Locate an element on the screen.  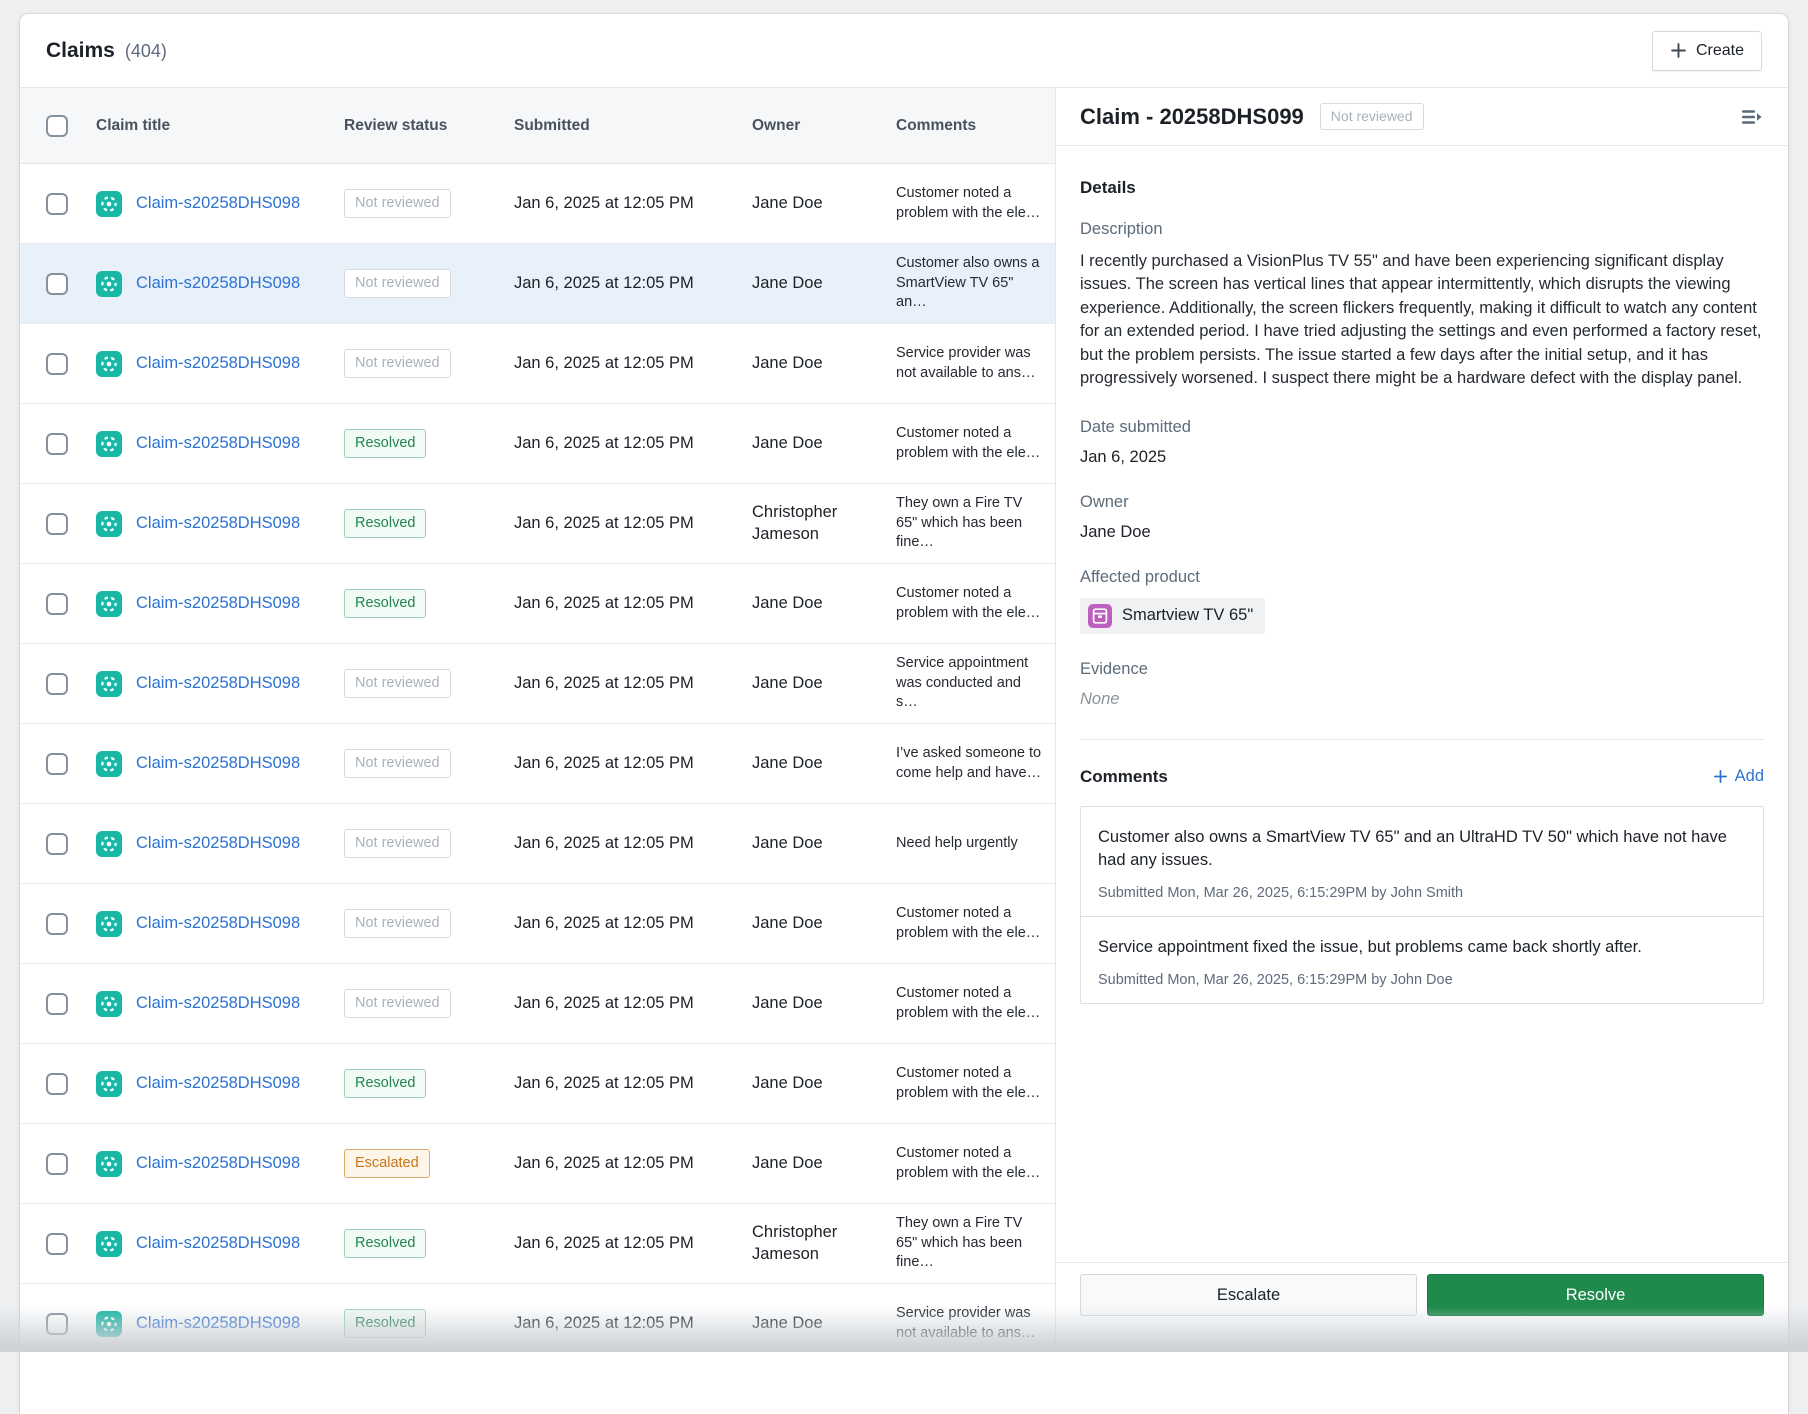
affected-product-name: Smartview TV 65" is located at coordinates (1187, 615).